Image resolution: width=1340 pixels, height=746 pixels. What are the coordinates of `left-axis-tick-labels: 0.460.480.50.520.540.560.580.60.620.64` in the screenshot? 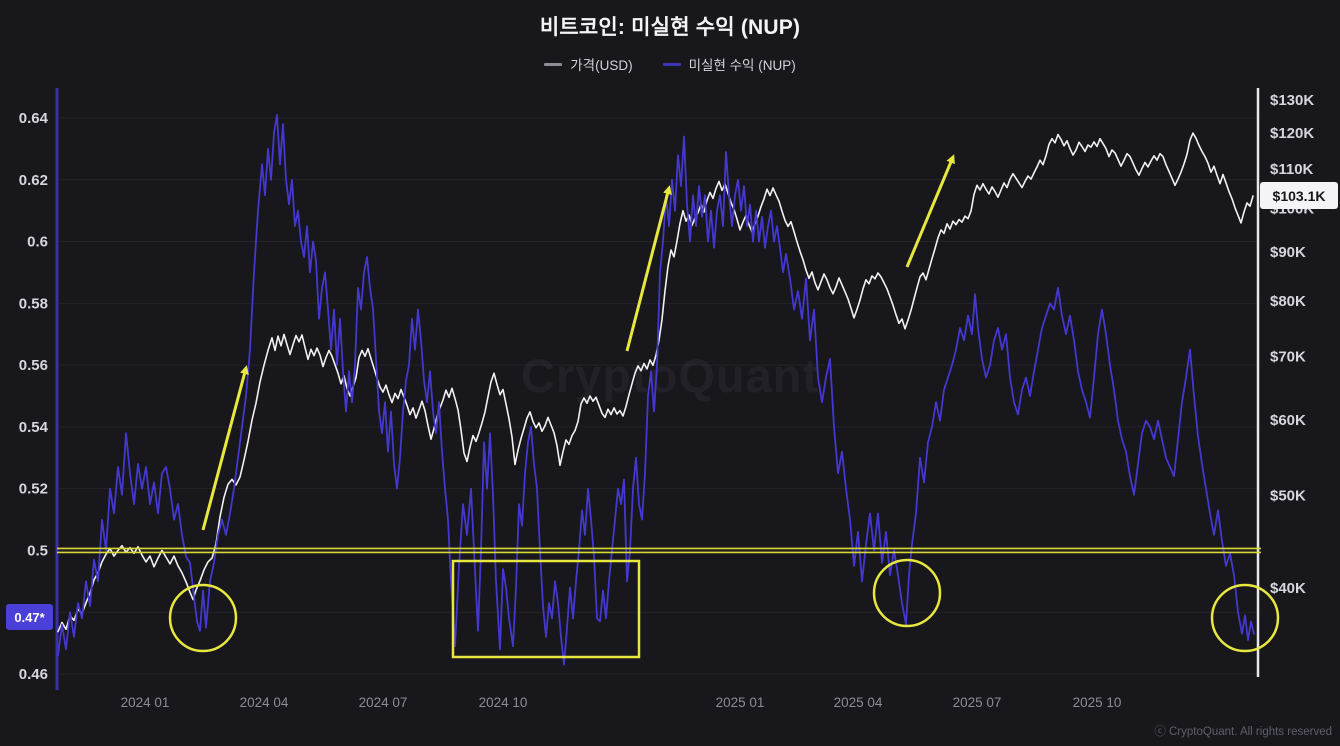 It's located at (34, 396).